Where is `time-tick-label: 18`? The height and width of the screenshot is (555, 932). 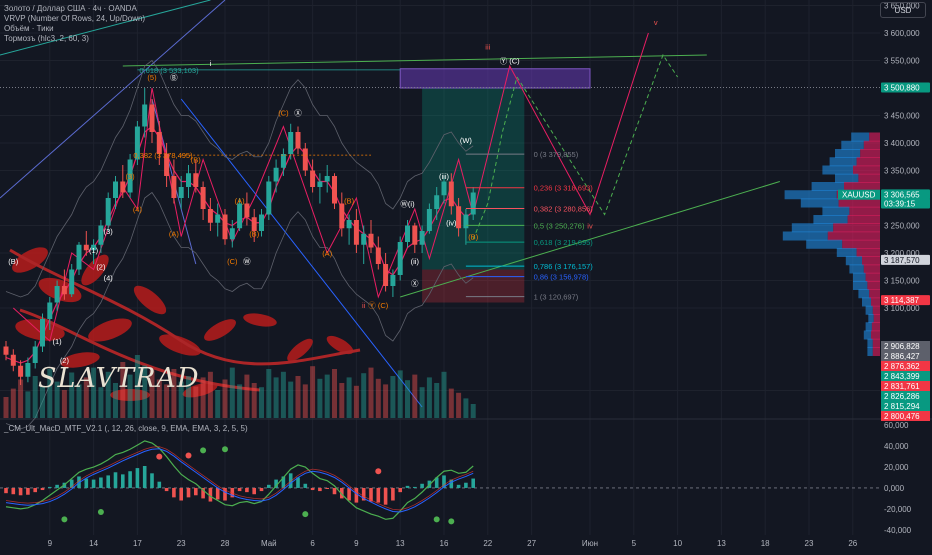 time-tick-label: 18 is located at coordinates (765, 543).